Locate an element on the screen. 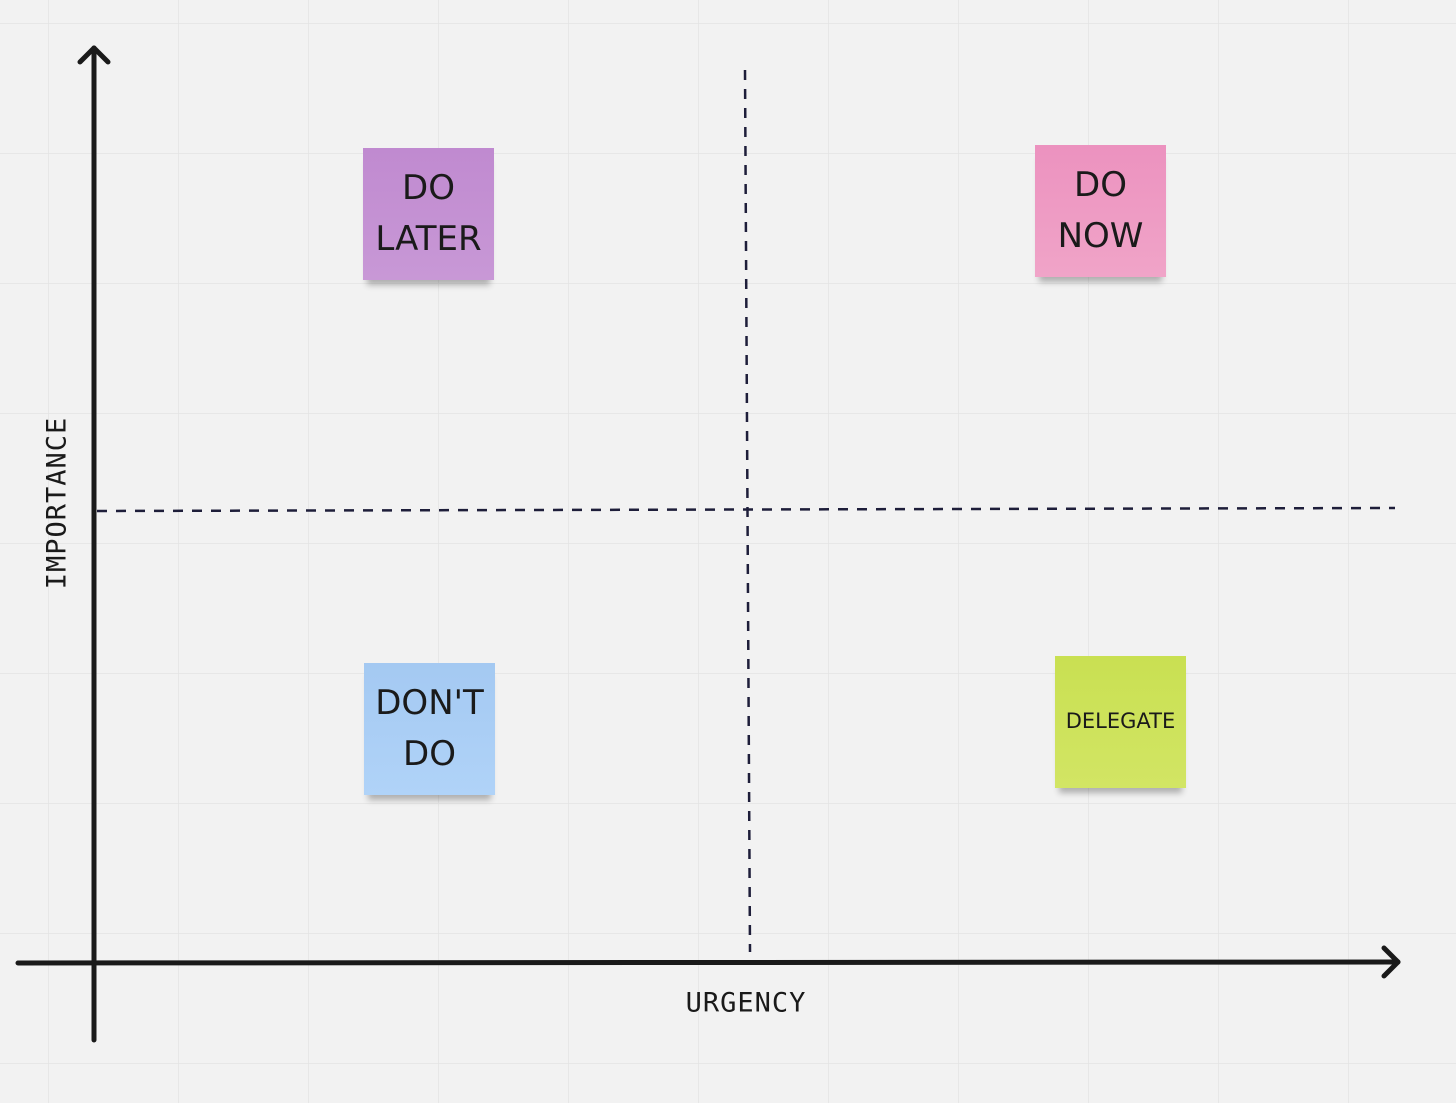 The width and height of the screenshot is (1456, 1103). y-axis-arrow is located at coordinates (94, 55).